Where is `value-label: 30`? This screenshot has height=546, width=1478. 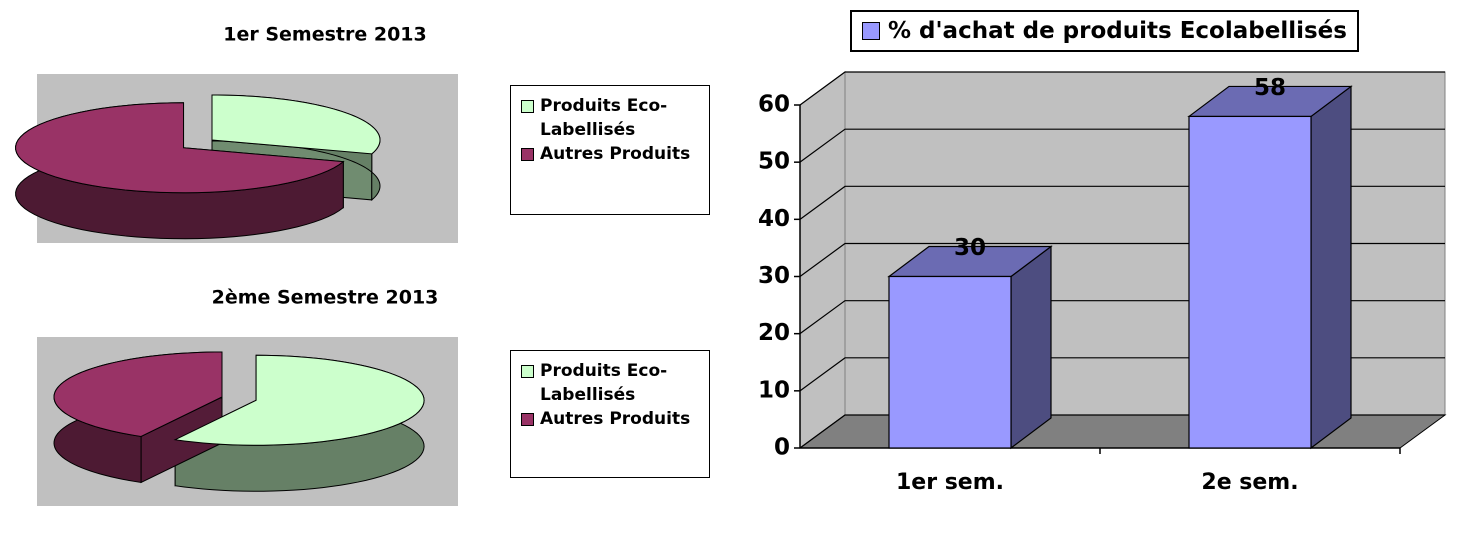 value-label: 30 is located at coordinates (970, 248).